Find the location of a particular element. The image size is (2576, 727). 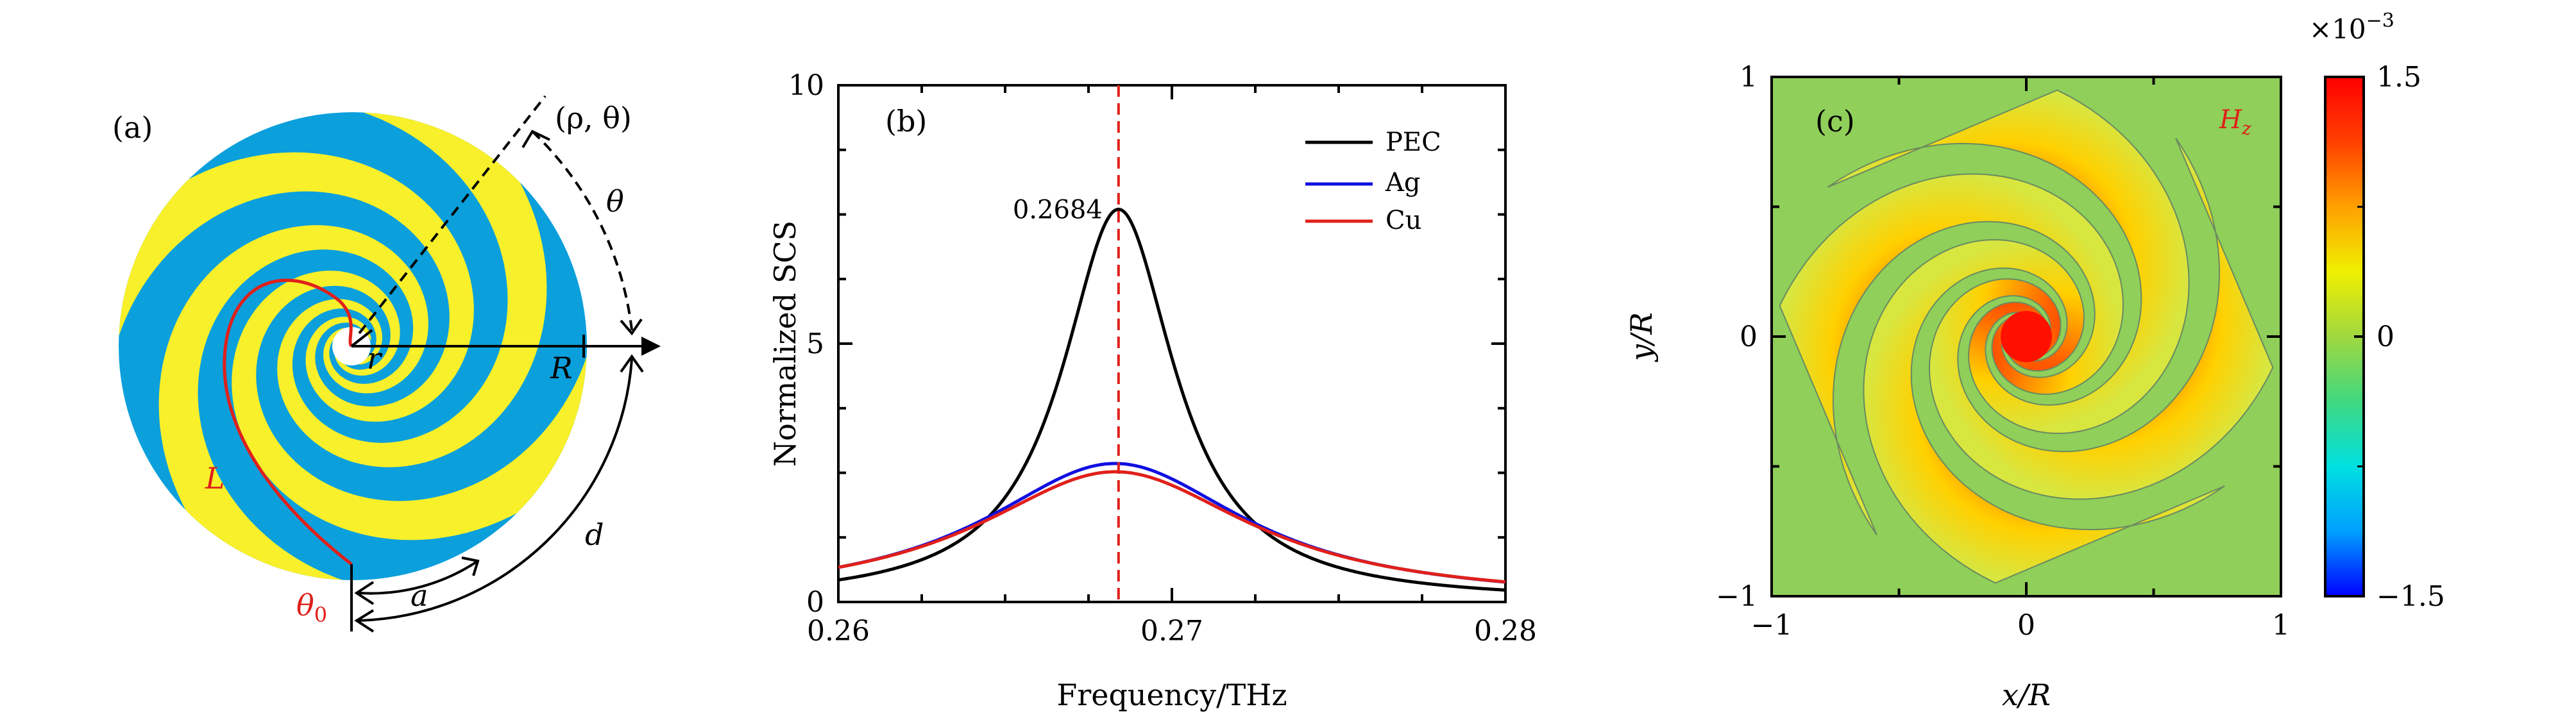

b-y-tick-label: 10 is located at coordinates (806, 85).